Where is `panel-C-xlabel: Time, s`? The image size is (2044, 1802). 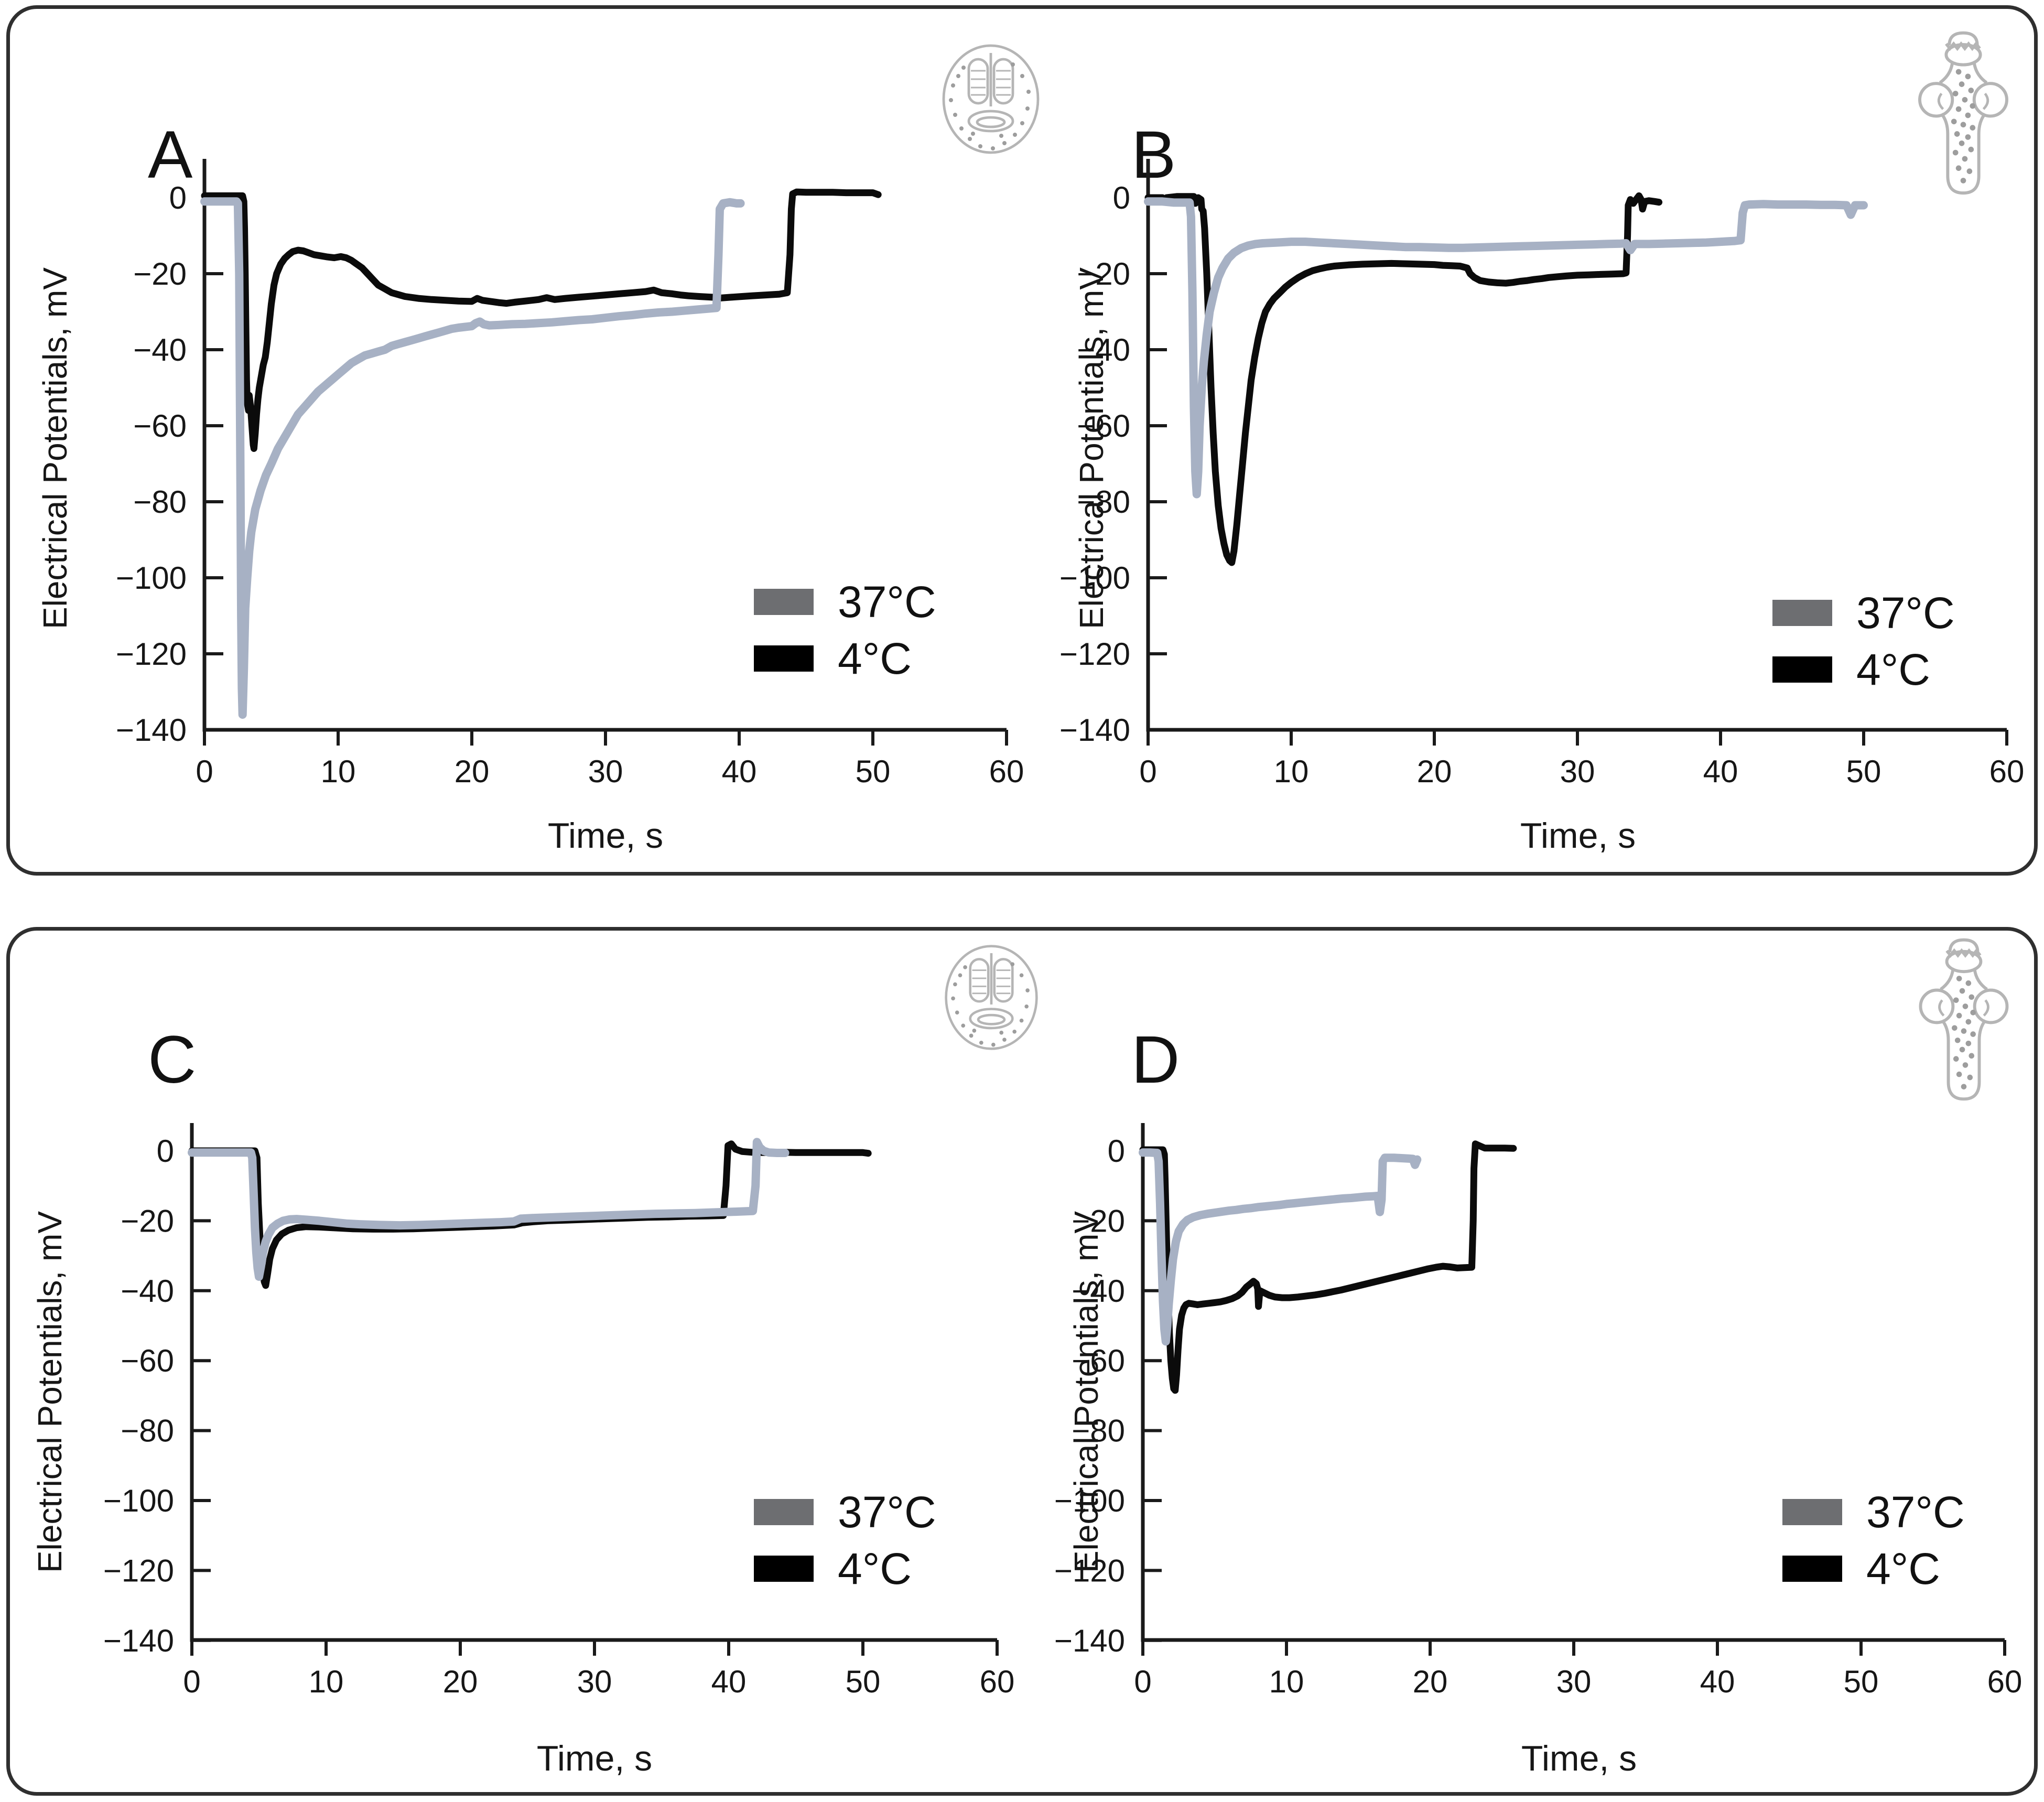
panel-C-xlabel: Time, s is located at coordinates (594, 1759).